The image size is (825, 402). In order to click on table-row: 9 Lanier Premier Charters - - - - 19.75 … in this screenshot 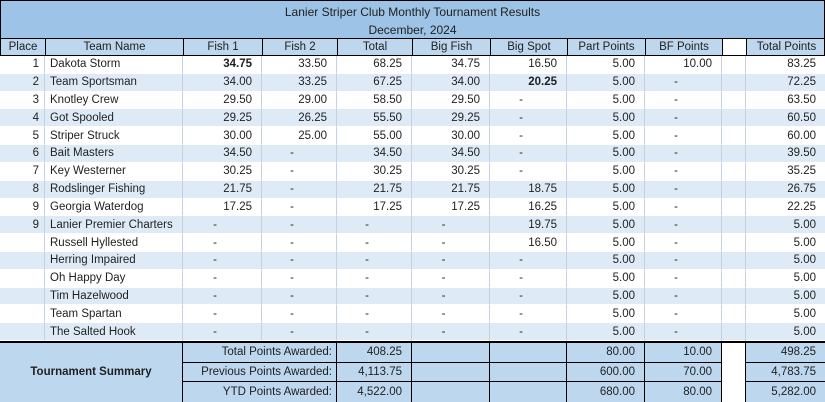, I will do `click(412, 225)`.